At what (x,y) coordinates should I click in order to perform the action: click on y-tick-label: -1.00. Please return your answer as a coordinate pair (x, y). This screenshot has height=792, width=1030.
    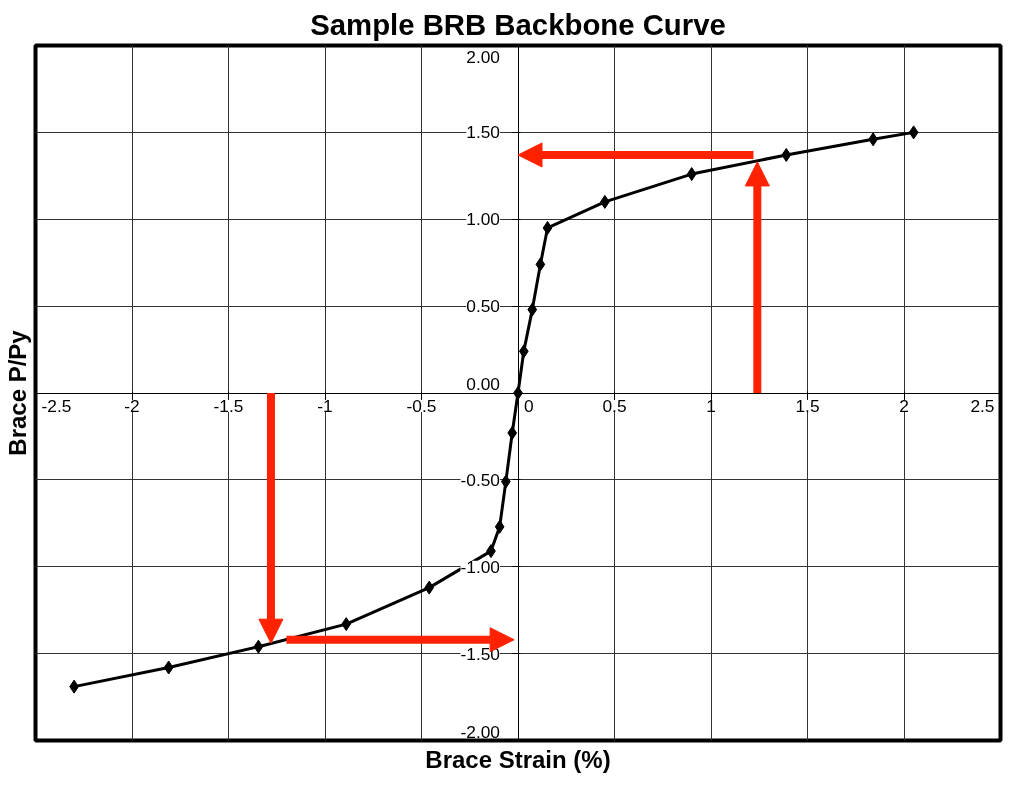
    Looking at the image, I should click on (480, 566).